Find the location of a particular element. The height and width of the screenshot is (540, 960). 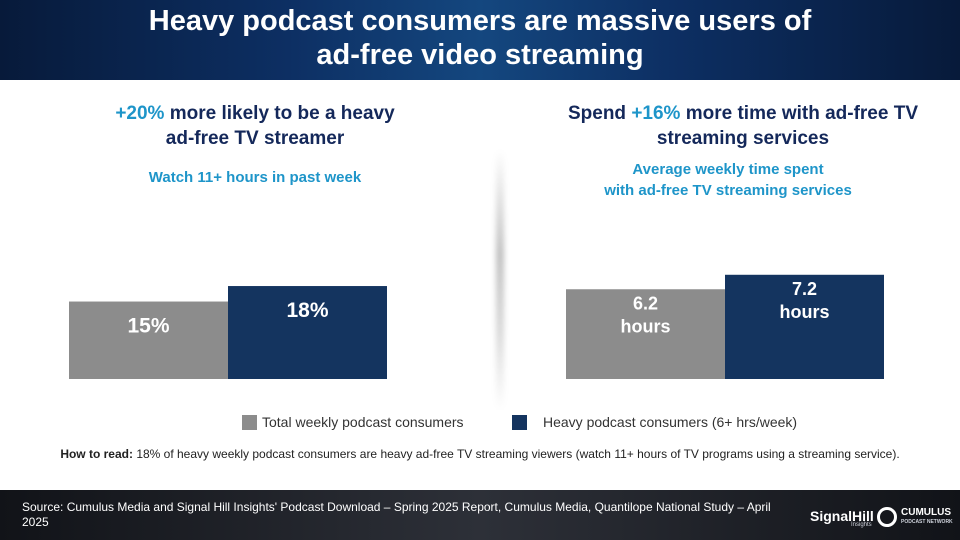

chart1-bar-heavy is located at coordinates (307, 332).